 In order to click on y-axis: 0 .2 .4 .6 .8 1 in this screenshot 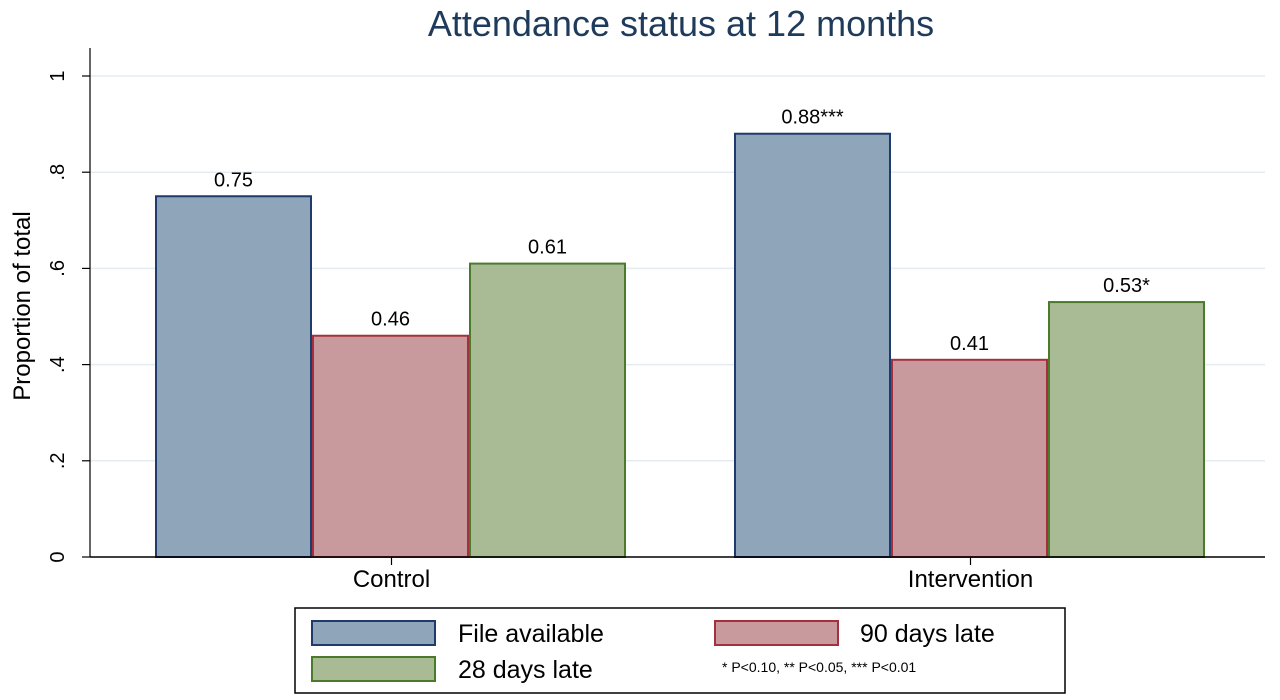, I will do `click(69, 305)`.